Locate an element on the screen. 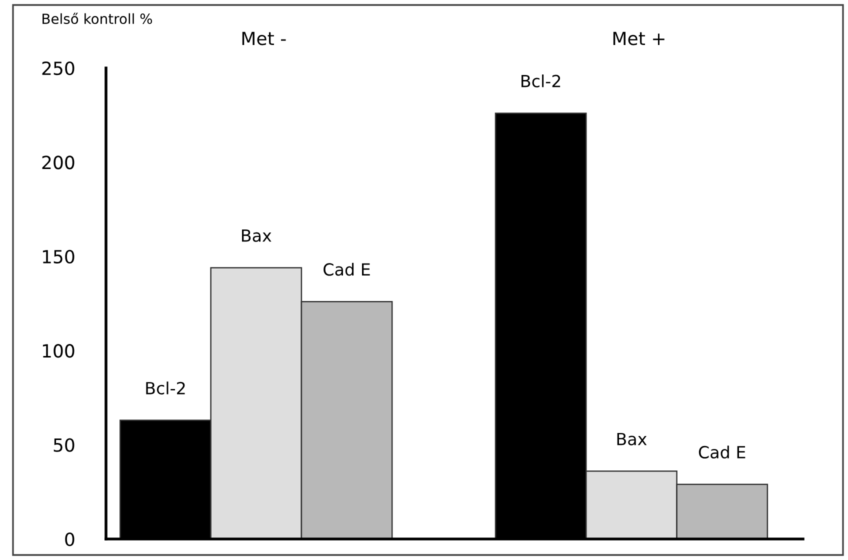 The height and width of the screenshot is (560, 848). text: Bax is located at coordinates (257, 235).